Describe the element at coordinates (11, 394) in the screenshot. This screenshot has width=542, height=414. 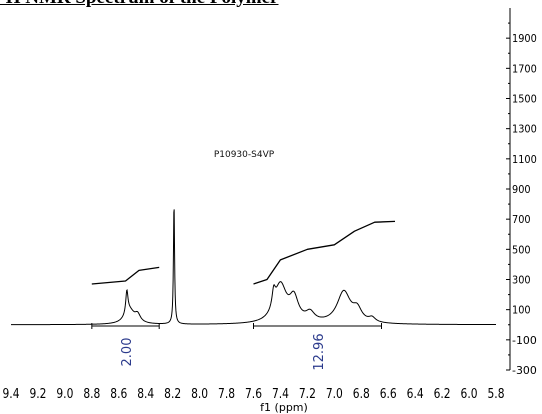
I see `x-tick-label: 9.4` at that location.